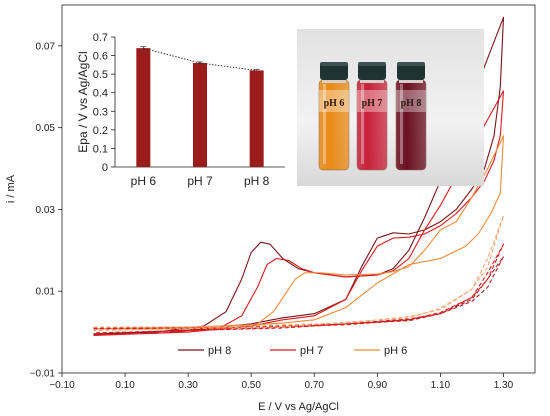  Describe the element at coordinates (251, 385) in the screenshot. I see `x-tick-label: 0.50` at that location.